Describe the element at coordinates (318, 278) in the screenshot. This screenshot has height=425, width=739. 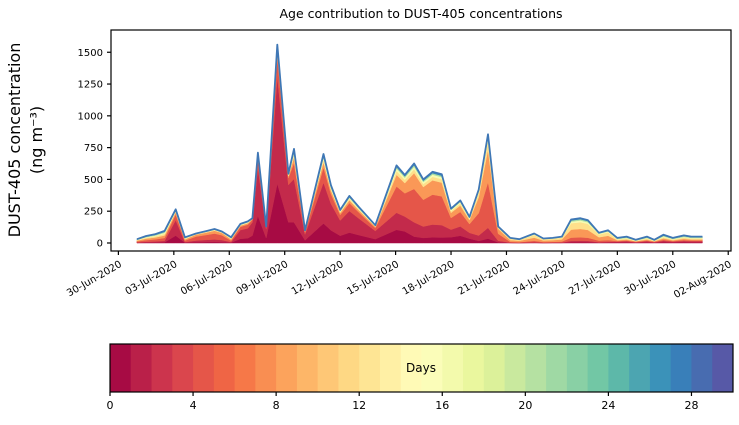
I see `x-tick-label: 12-Jul-2020` at that location.